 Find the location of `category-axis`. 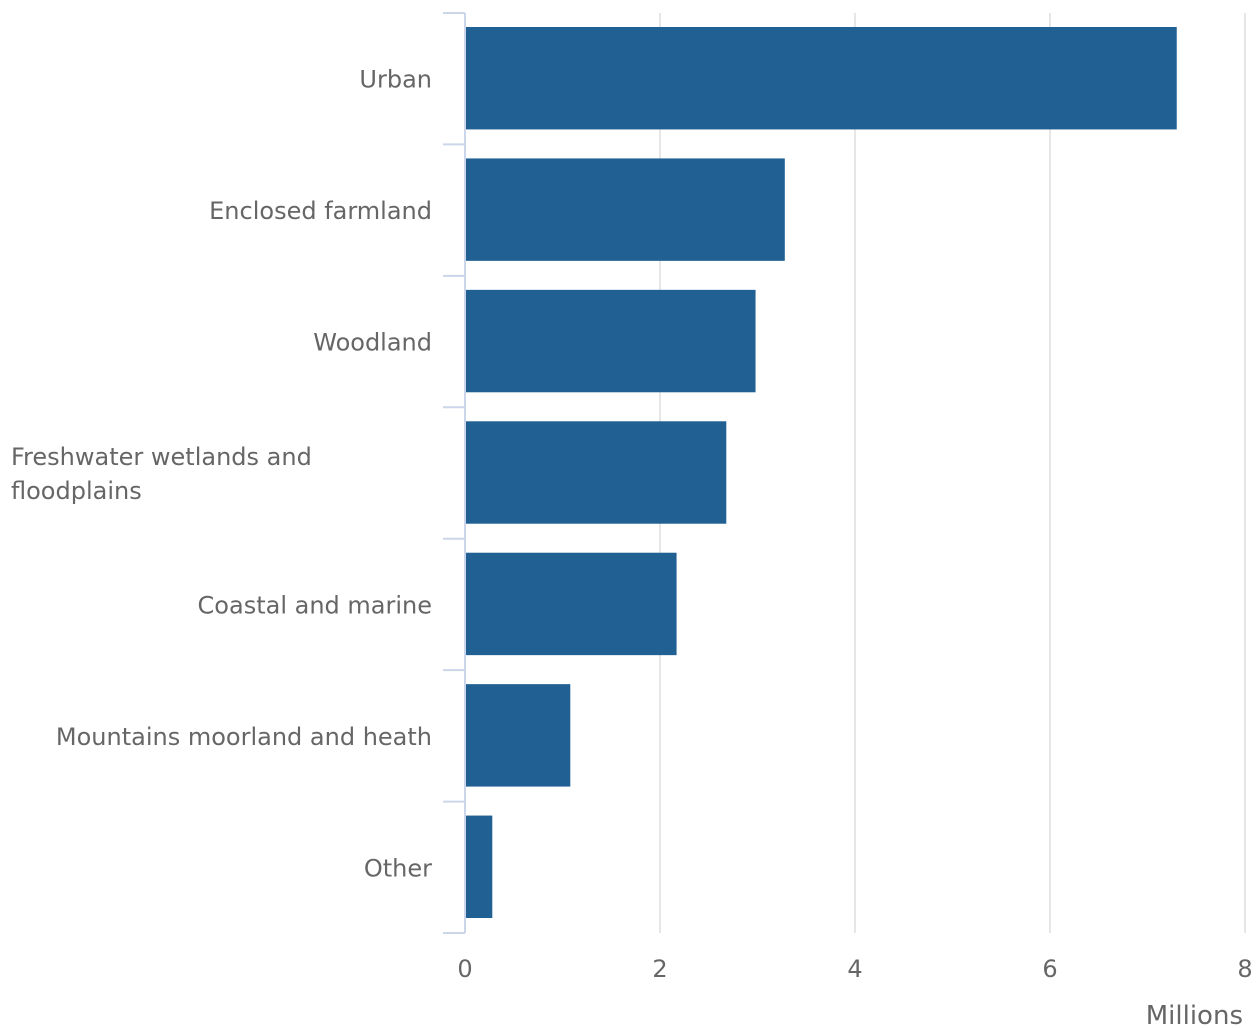

category-axis is located at coordinates (454, 473).